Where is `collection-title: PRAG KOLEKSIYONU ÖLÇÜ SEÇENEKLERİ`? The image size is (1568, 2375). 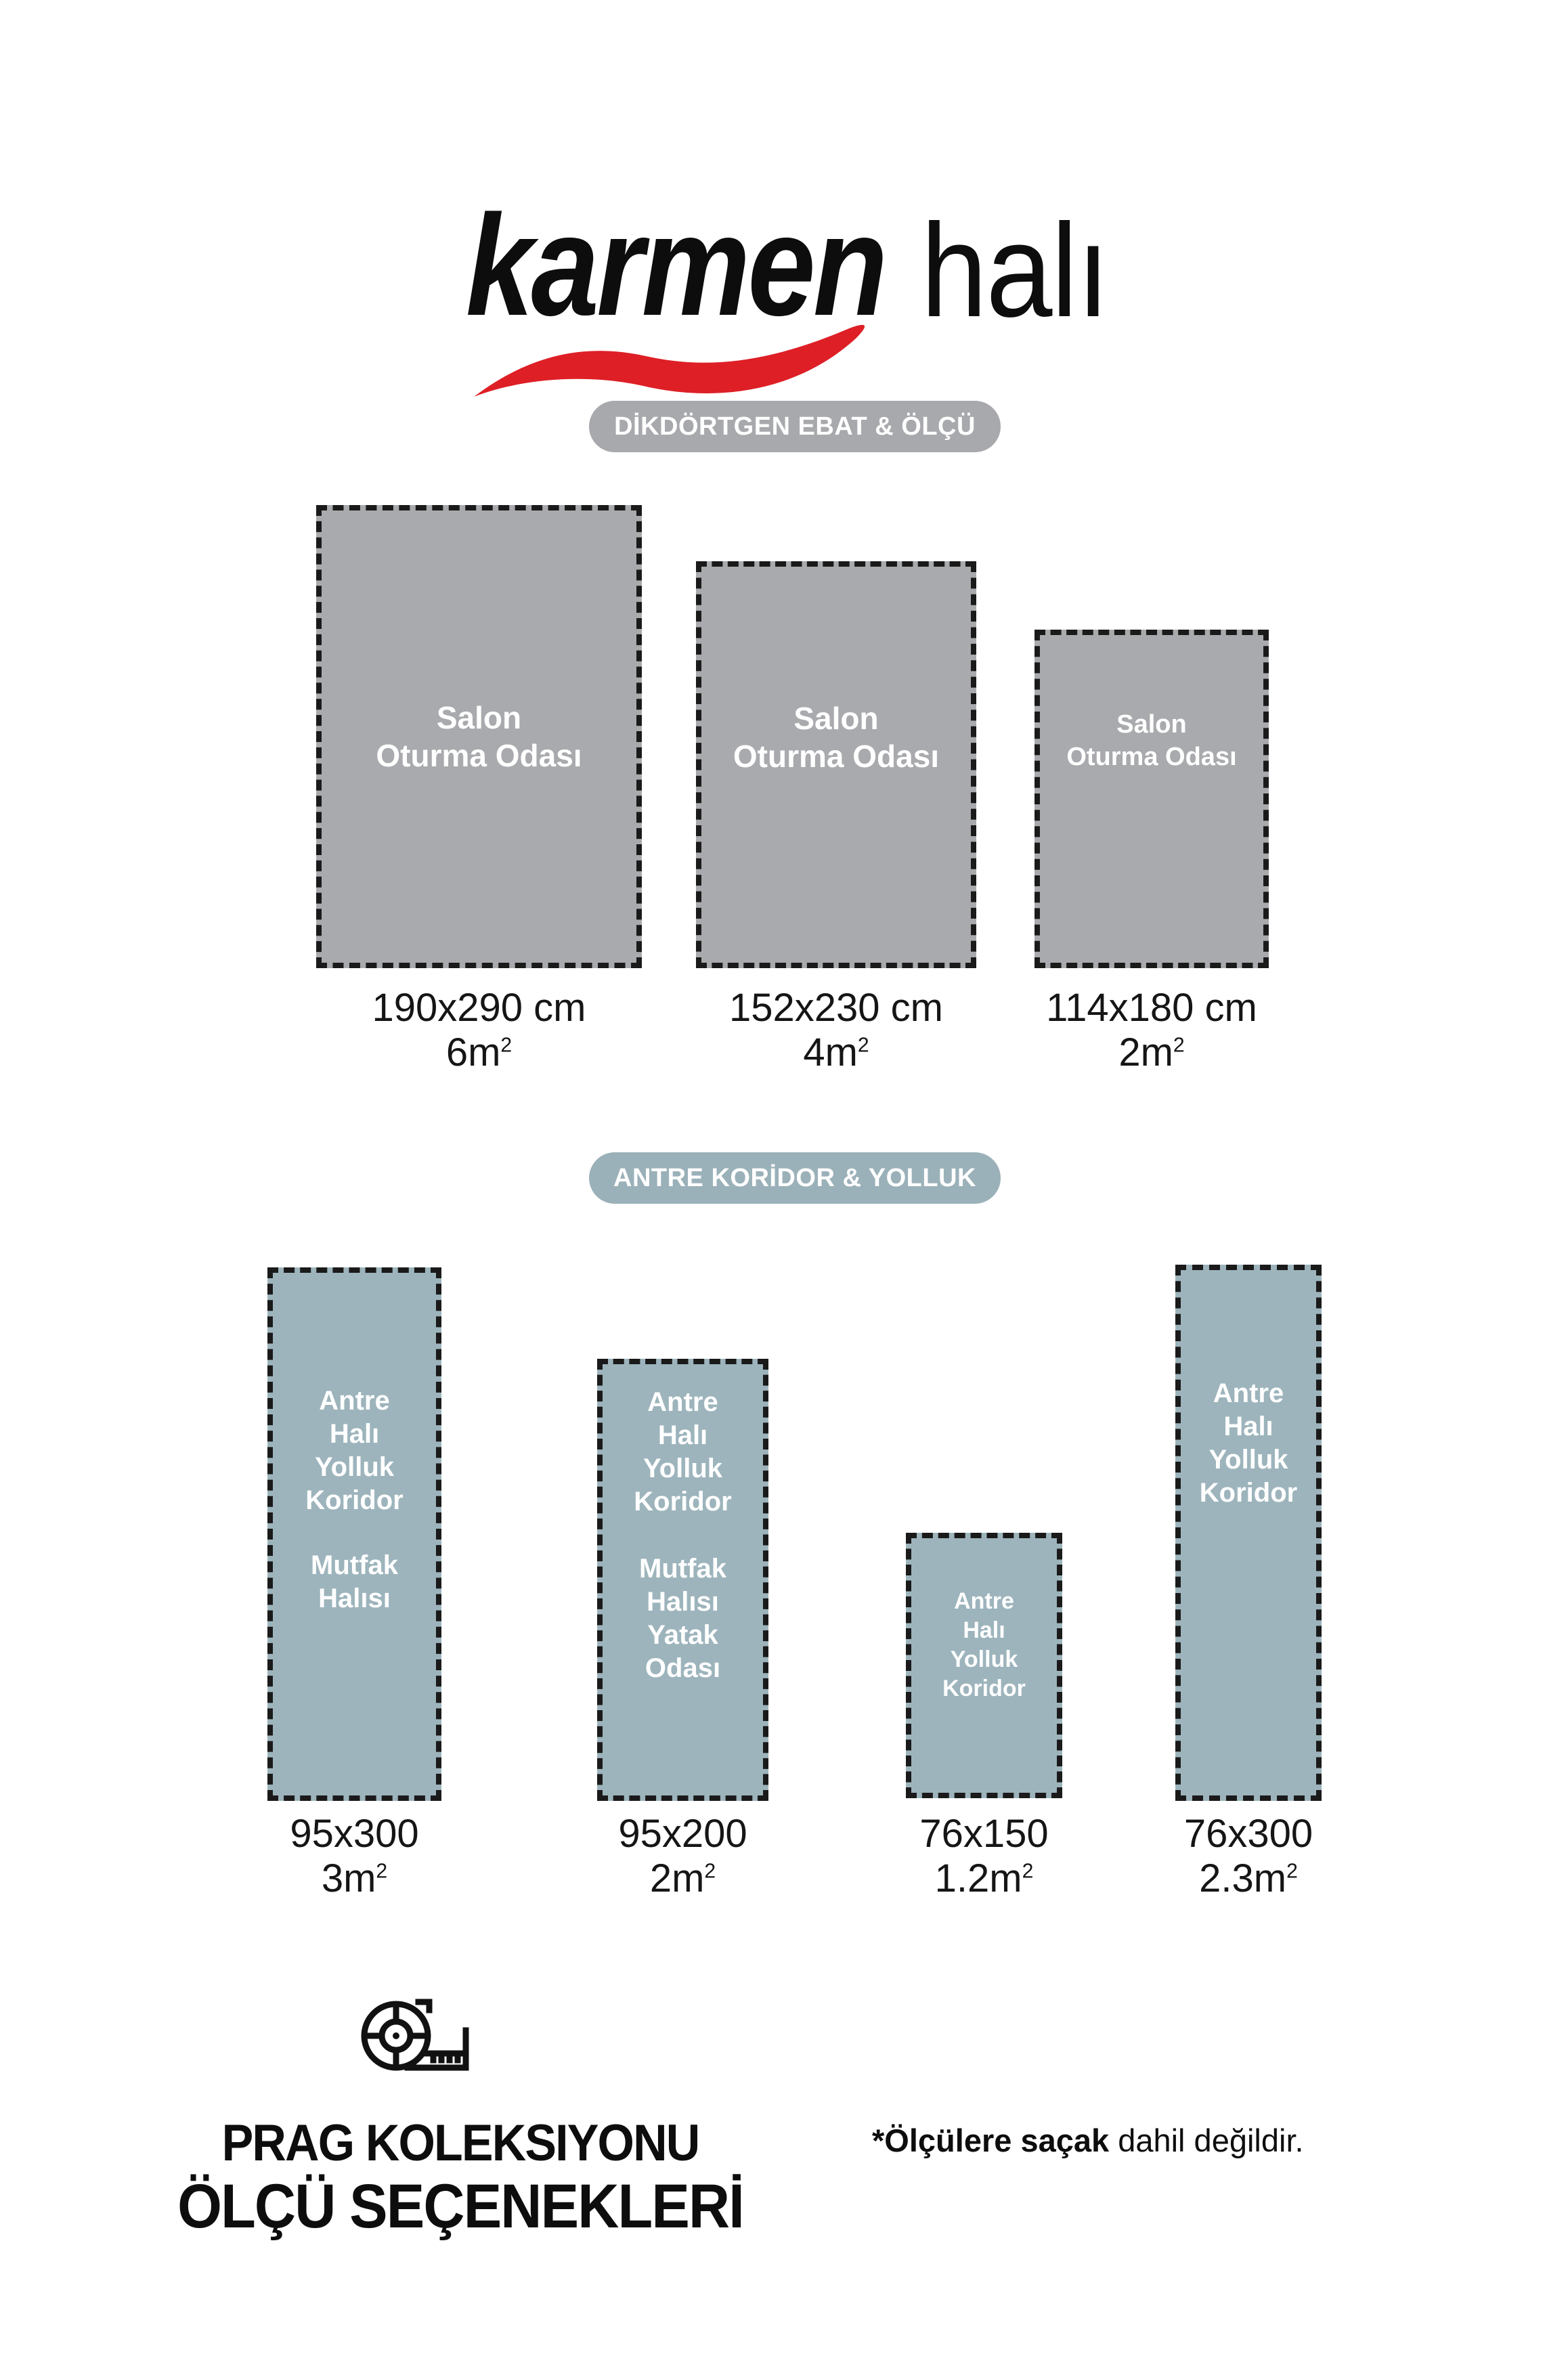
collection-title: PRAG KOLEKSIYONU ÖLÇÜ SEÇENEKLERİ is located at coordinates (460, 2178).